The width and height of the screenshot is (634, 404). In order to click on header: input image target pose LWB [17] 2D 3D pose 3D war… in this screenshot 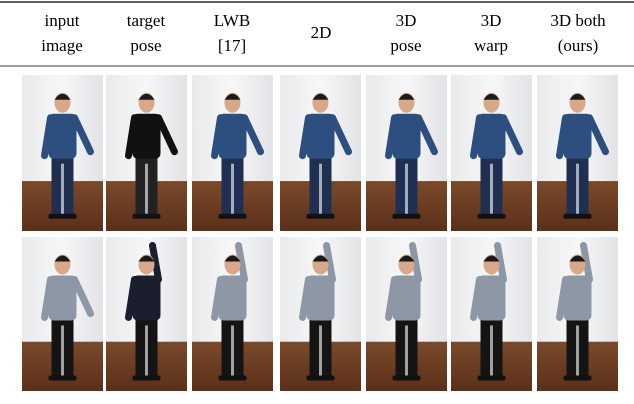, I will do `click(323, 33)`.